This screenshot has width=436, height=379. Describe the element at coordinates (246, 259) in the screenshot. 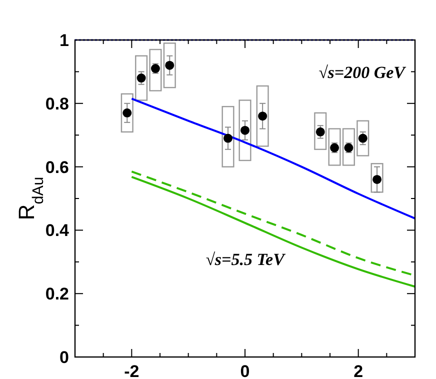

I see `annotation: √s=5.5 TeV` at that location.